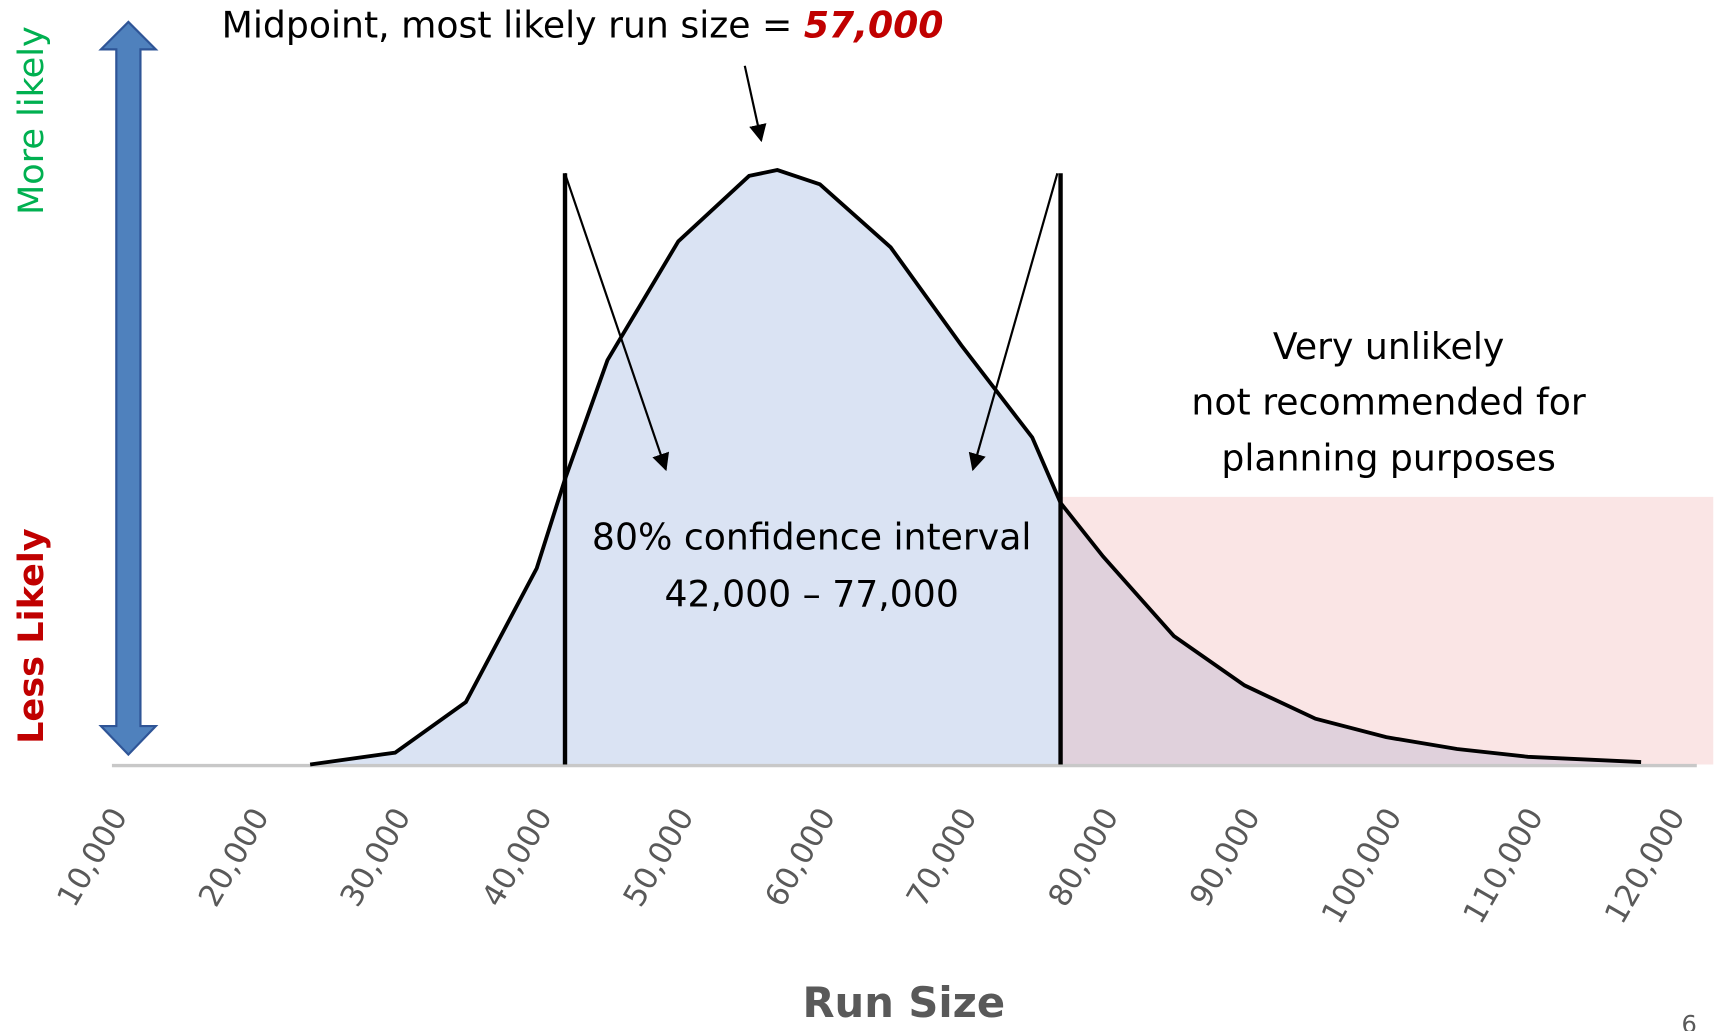 The image size is (1721, 1031). What do you see at coordinates (234, 857) in the screenshot?
I see `x-tick-label: 20,000` at bounding box center [234, 857].